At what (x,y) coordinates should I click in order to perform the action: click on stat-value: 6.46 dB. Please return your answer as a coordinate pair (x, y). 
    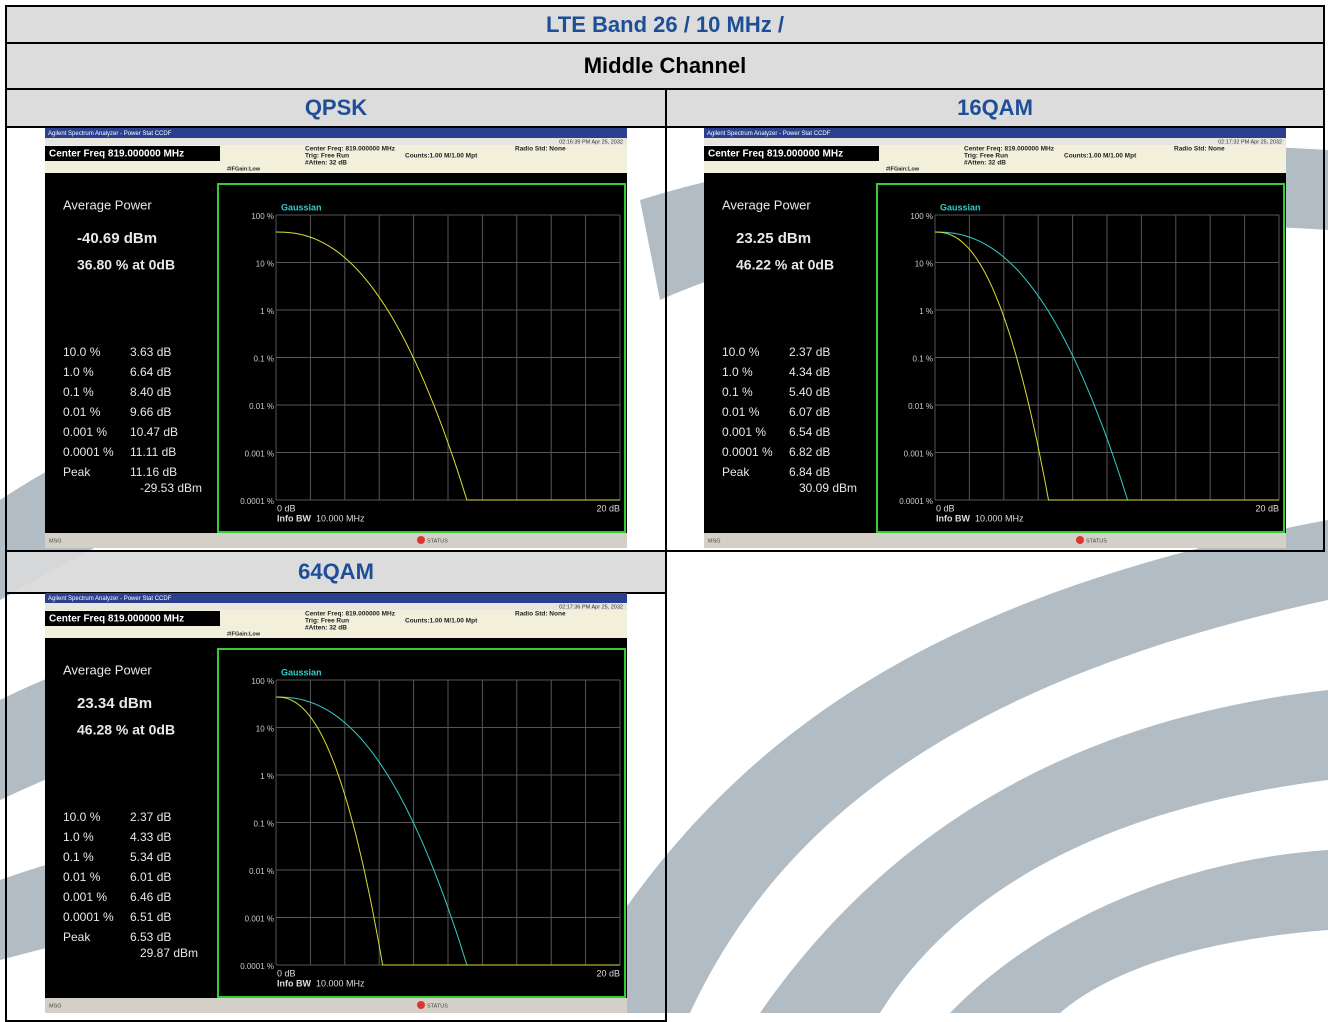
    Looking at the image, I should click on (150, 897).